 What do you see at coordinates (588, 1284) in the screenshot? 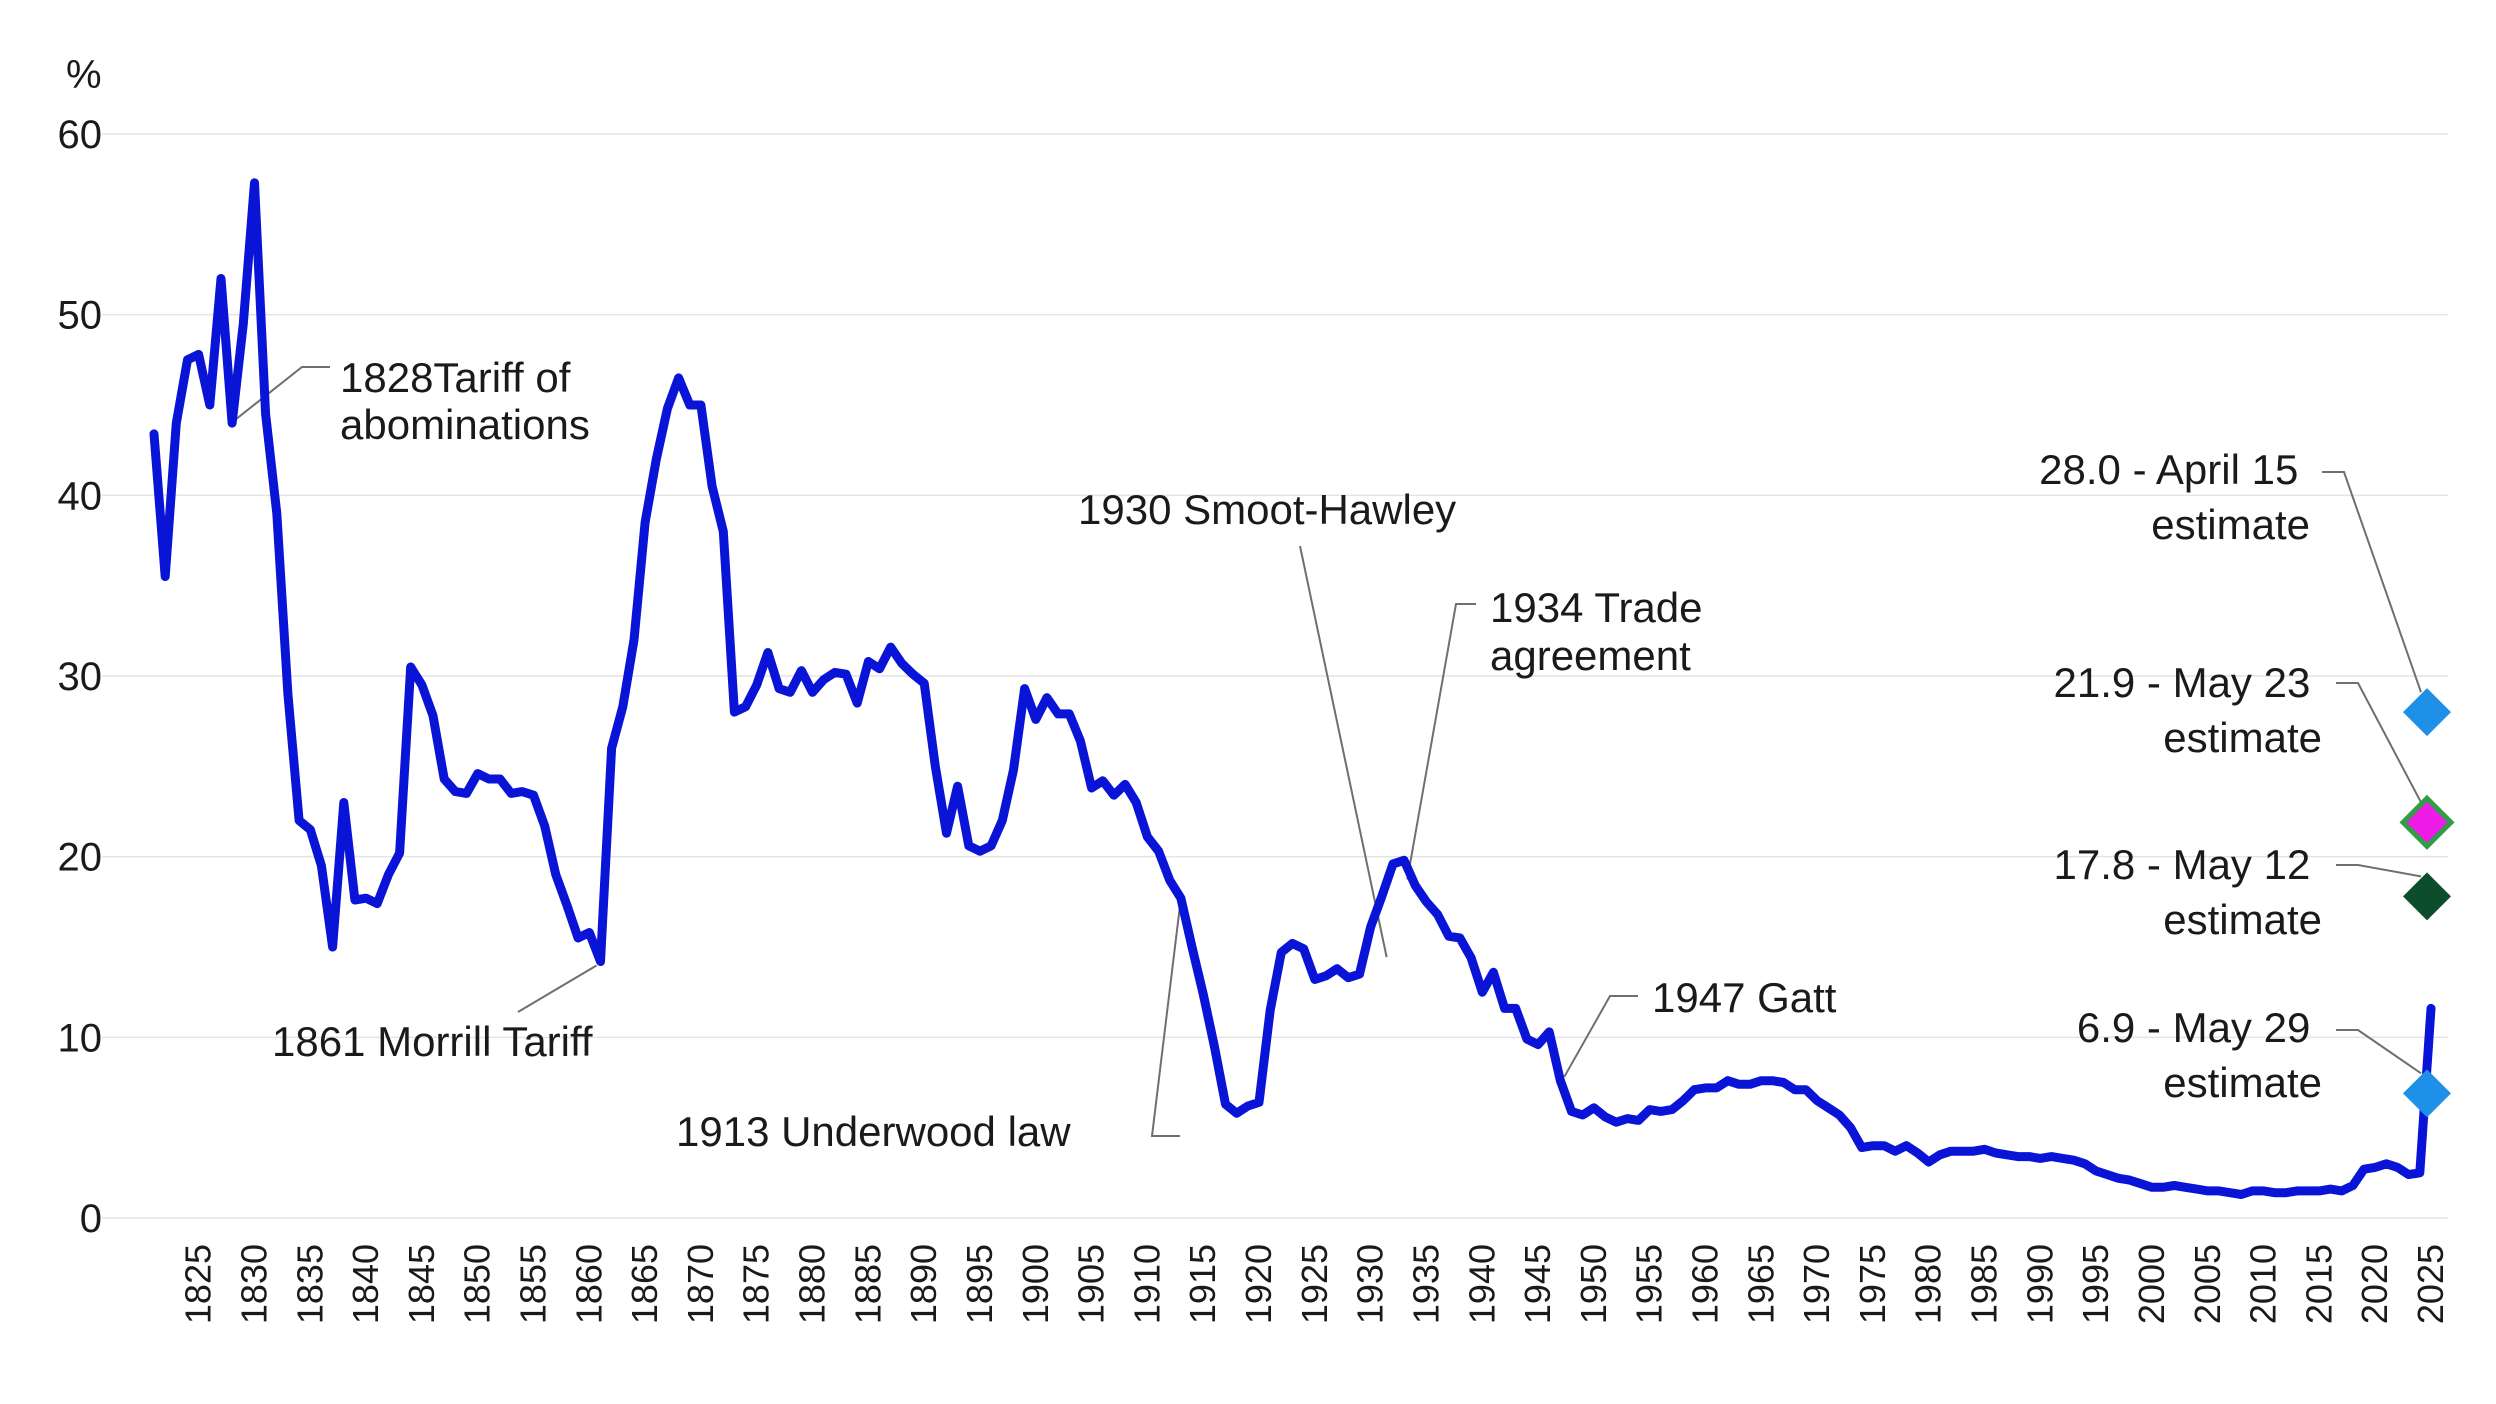
I see `x-tick-label: 1860` at bounding box center [588, 1284].